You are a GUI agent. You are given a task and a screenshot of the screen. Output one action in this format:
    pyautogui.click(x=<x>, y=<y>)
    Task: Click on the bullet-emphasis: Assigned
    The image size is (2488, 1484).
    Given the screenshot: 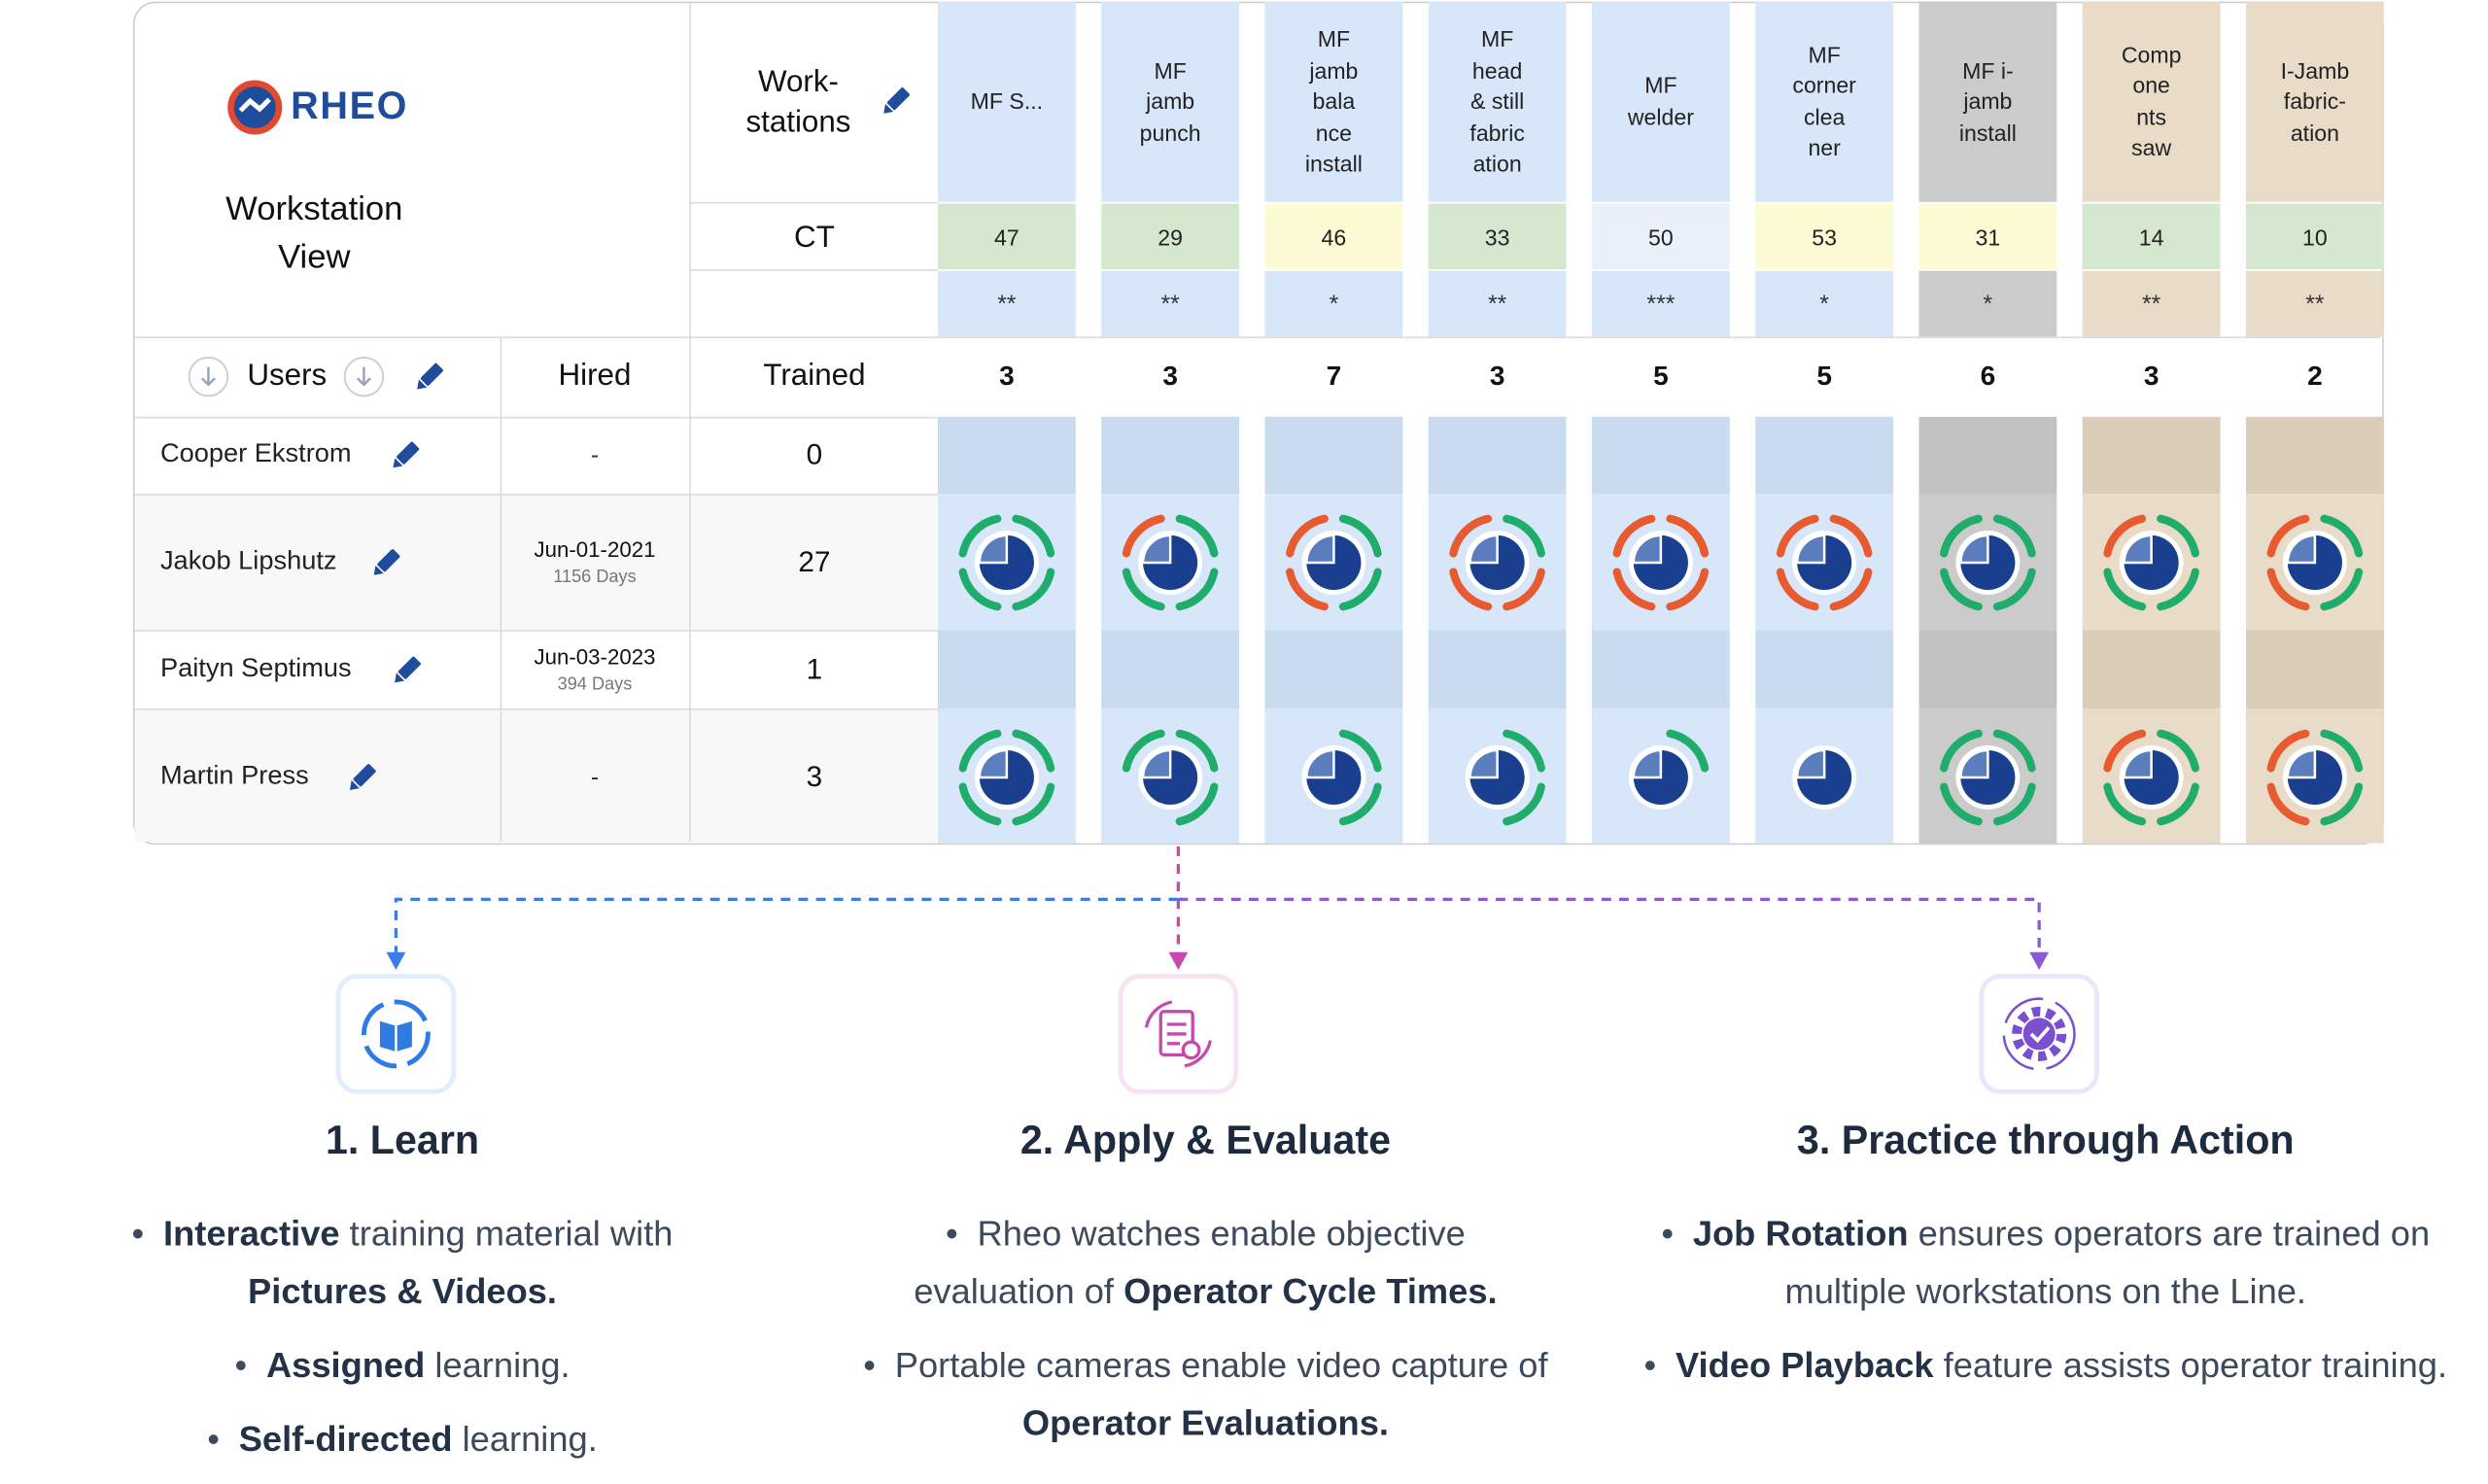 What is the action you would take?
    pyautogui.click(x=345, y=1365)
    